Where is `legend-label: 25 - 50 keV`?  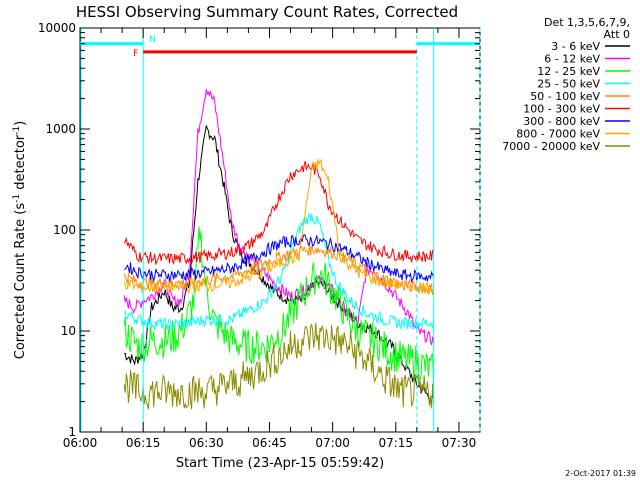
legend-label: 25 - 50 keV is located at coordinates (568, 84).